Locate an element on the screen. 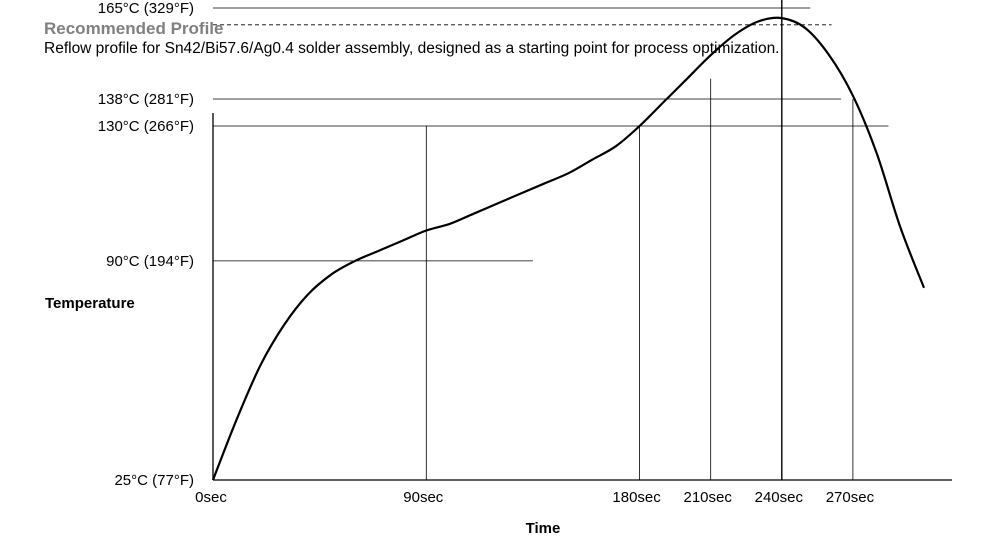  y-tick-label: 25°C (77°F) is located at coordinates (154, 480).